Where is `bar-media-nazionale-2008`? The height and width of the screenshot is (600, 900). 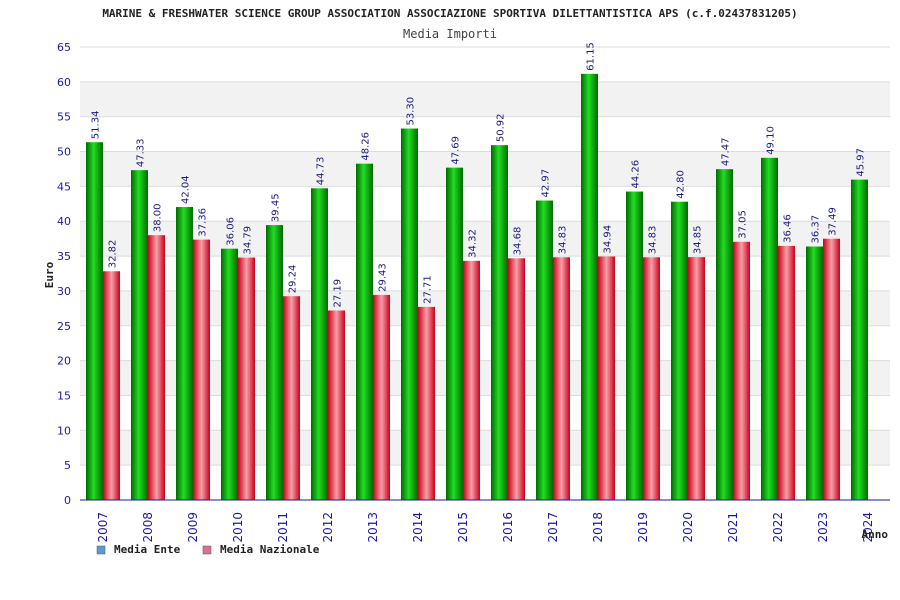 bar-media-nazionale-2008 is located at coordinates (156, 367).